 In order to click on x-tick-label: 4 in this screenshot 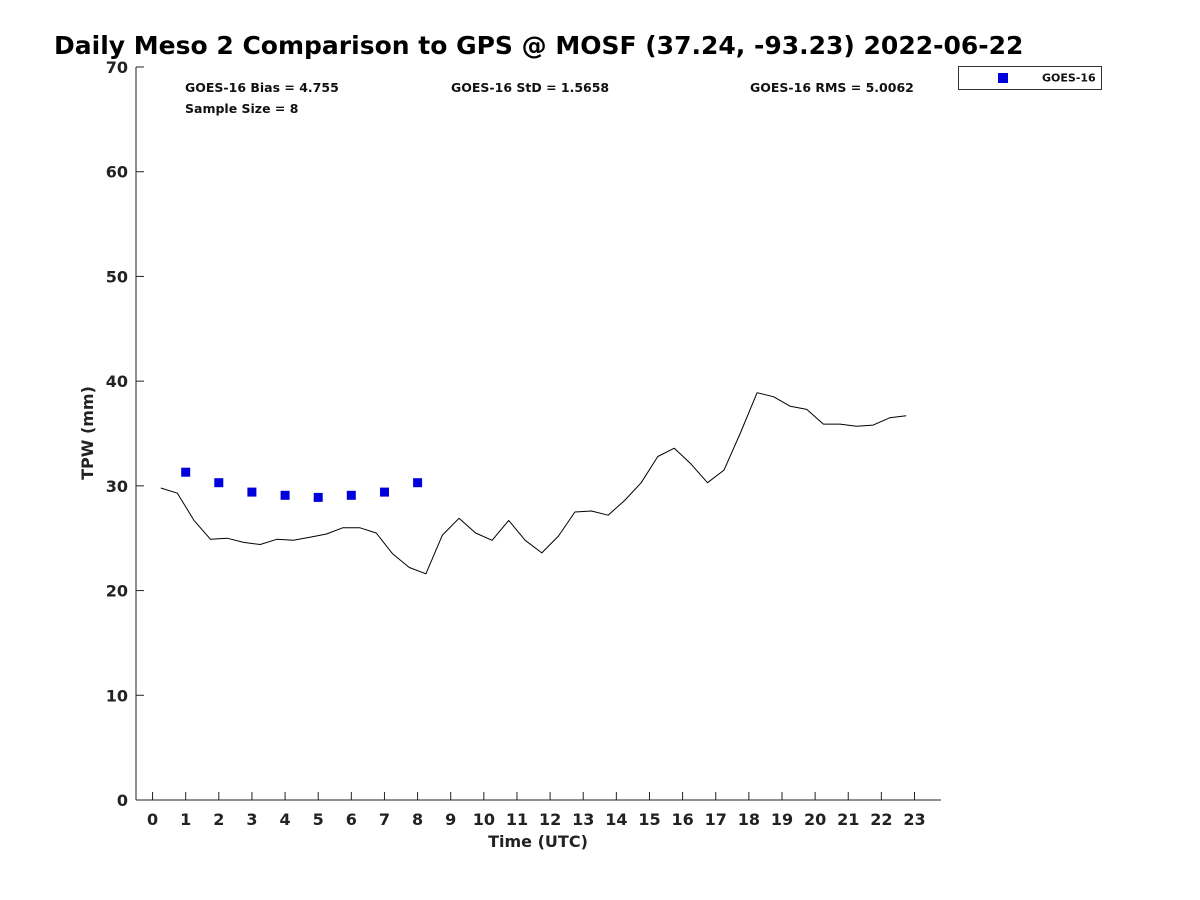, I will do `click(285, 819)`.